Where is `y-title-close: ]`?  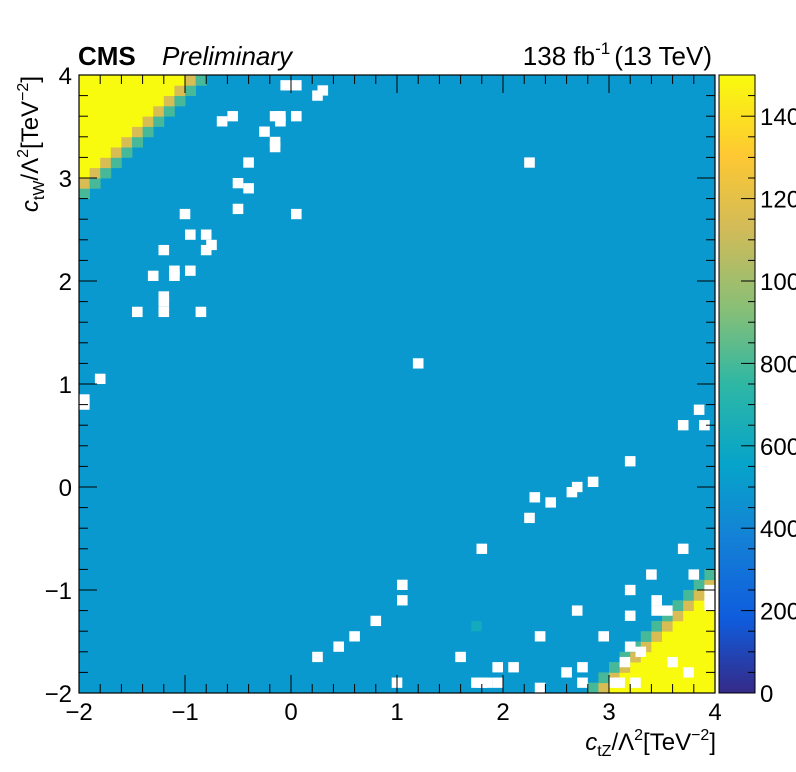 y-title-close: ] is located at coordinates (30, 79).